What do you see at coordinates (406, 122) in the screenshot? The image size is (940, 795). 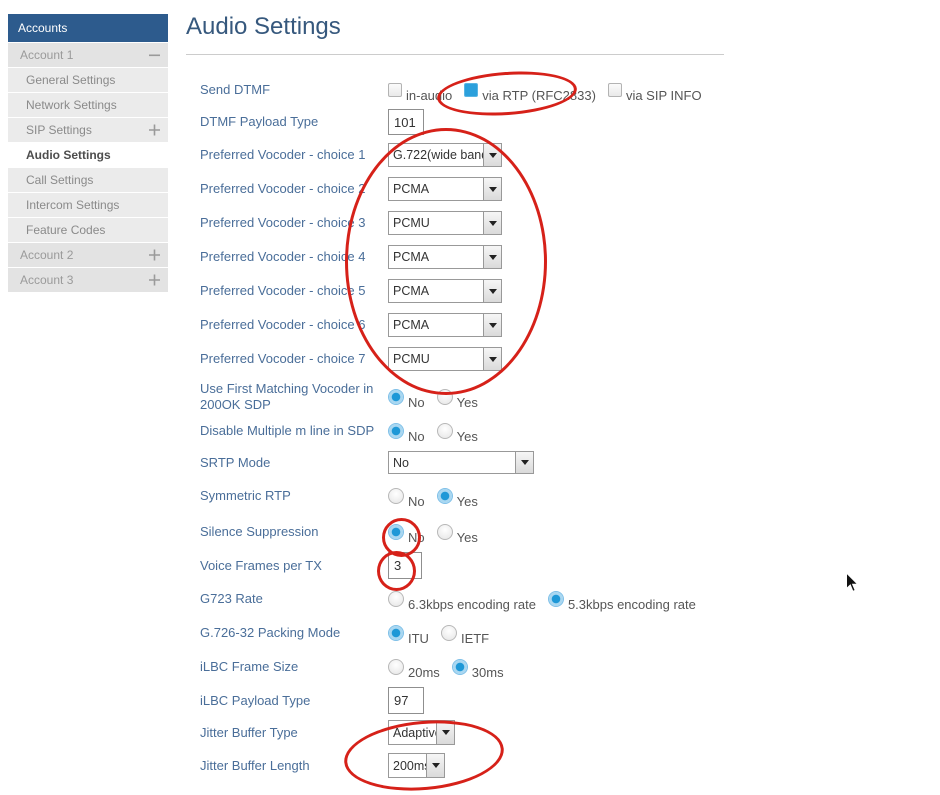 I see `dtmf-payload-type-input: 101` at bounding box center [406, 122].